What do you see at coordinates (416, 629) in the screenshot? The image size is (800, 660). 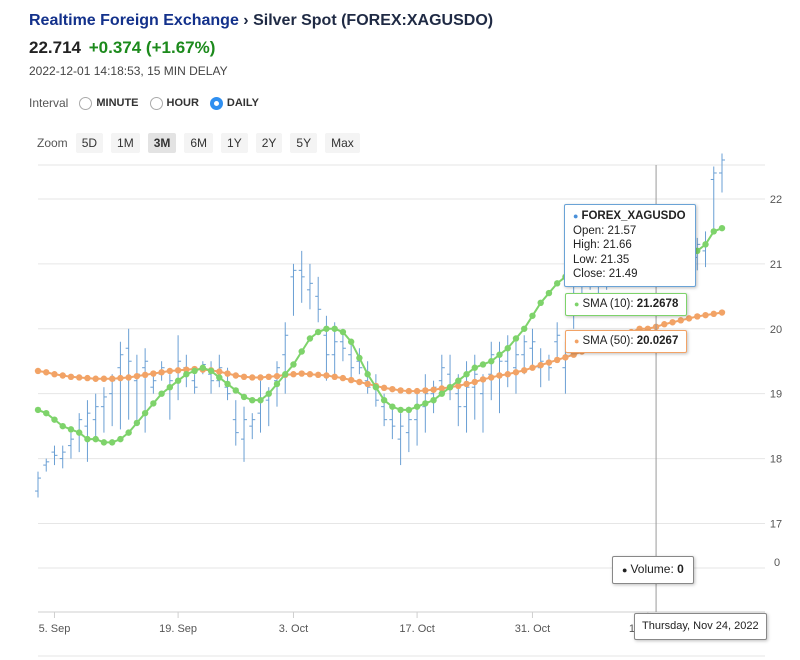 I see `x-tick-label: 17. Oct` at bounding box center [416, 629].